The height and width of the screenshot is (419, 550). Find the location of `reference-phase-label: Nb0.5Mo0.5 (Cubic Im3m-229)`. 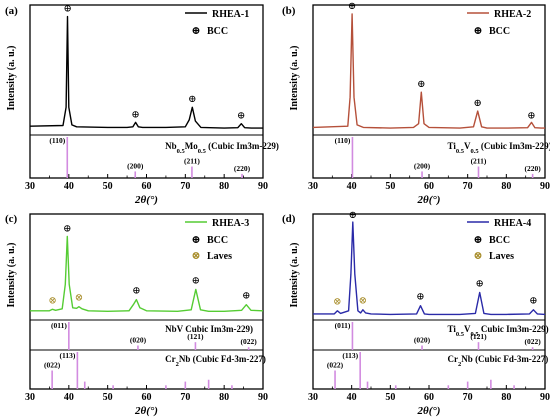

reference-phase-label: Nb0.5Mo0.5 (Cubic Im3m-229) is located at coordinates (222, 148).